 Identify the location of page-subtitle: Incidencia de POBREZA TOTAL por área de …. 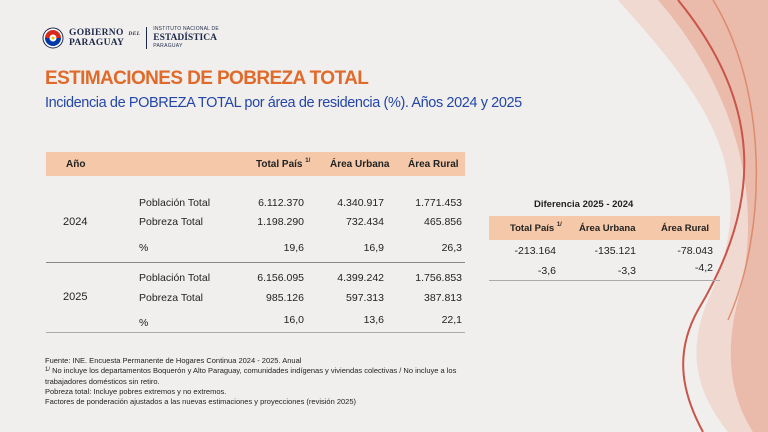
(283, 103).